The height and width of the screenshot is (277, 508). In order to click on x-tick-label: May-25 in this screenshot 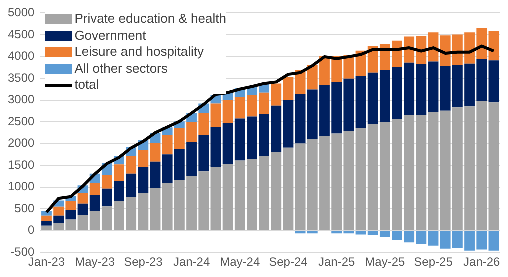, I will do `click(385, 262)`.